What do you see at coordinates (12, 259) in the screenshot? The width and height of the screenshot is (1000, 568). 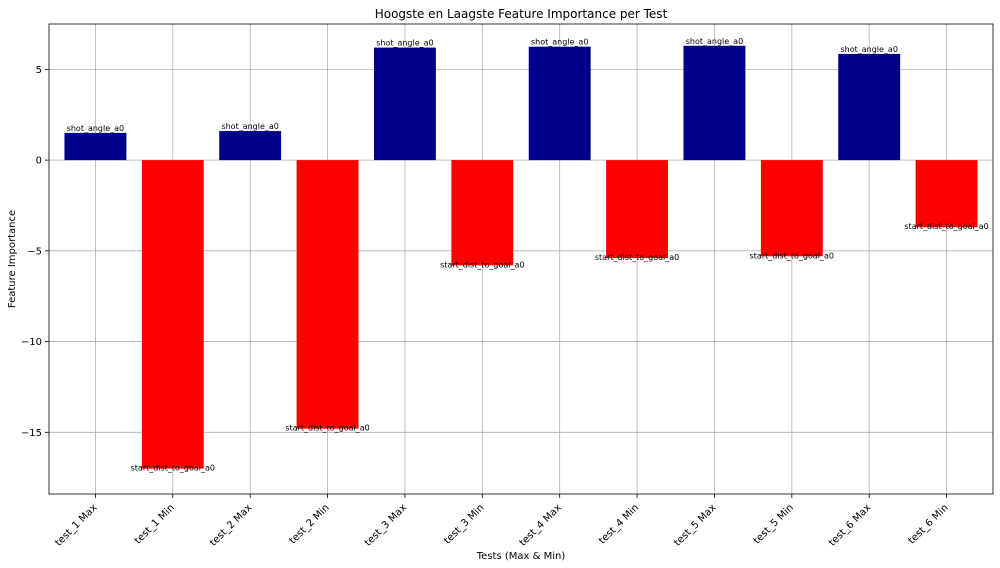 I see `y-axis-label: Feature Importance` at bounding box center [12, 259].